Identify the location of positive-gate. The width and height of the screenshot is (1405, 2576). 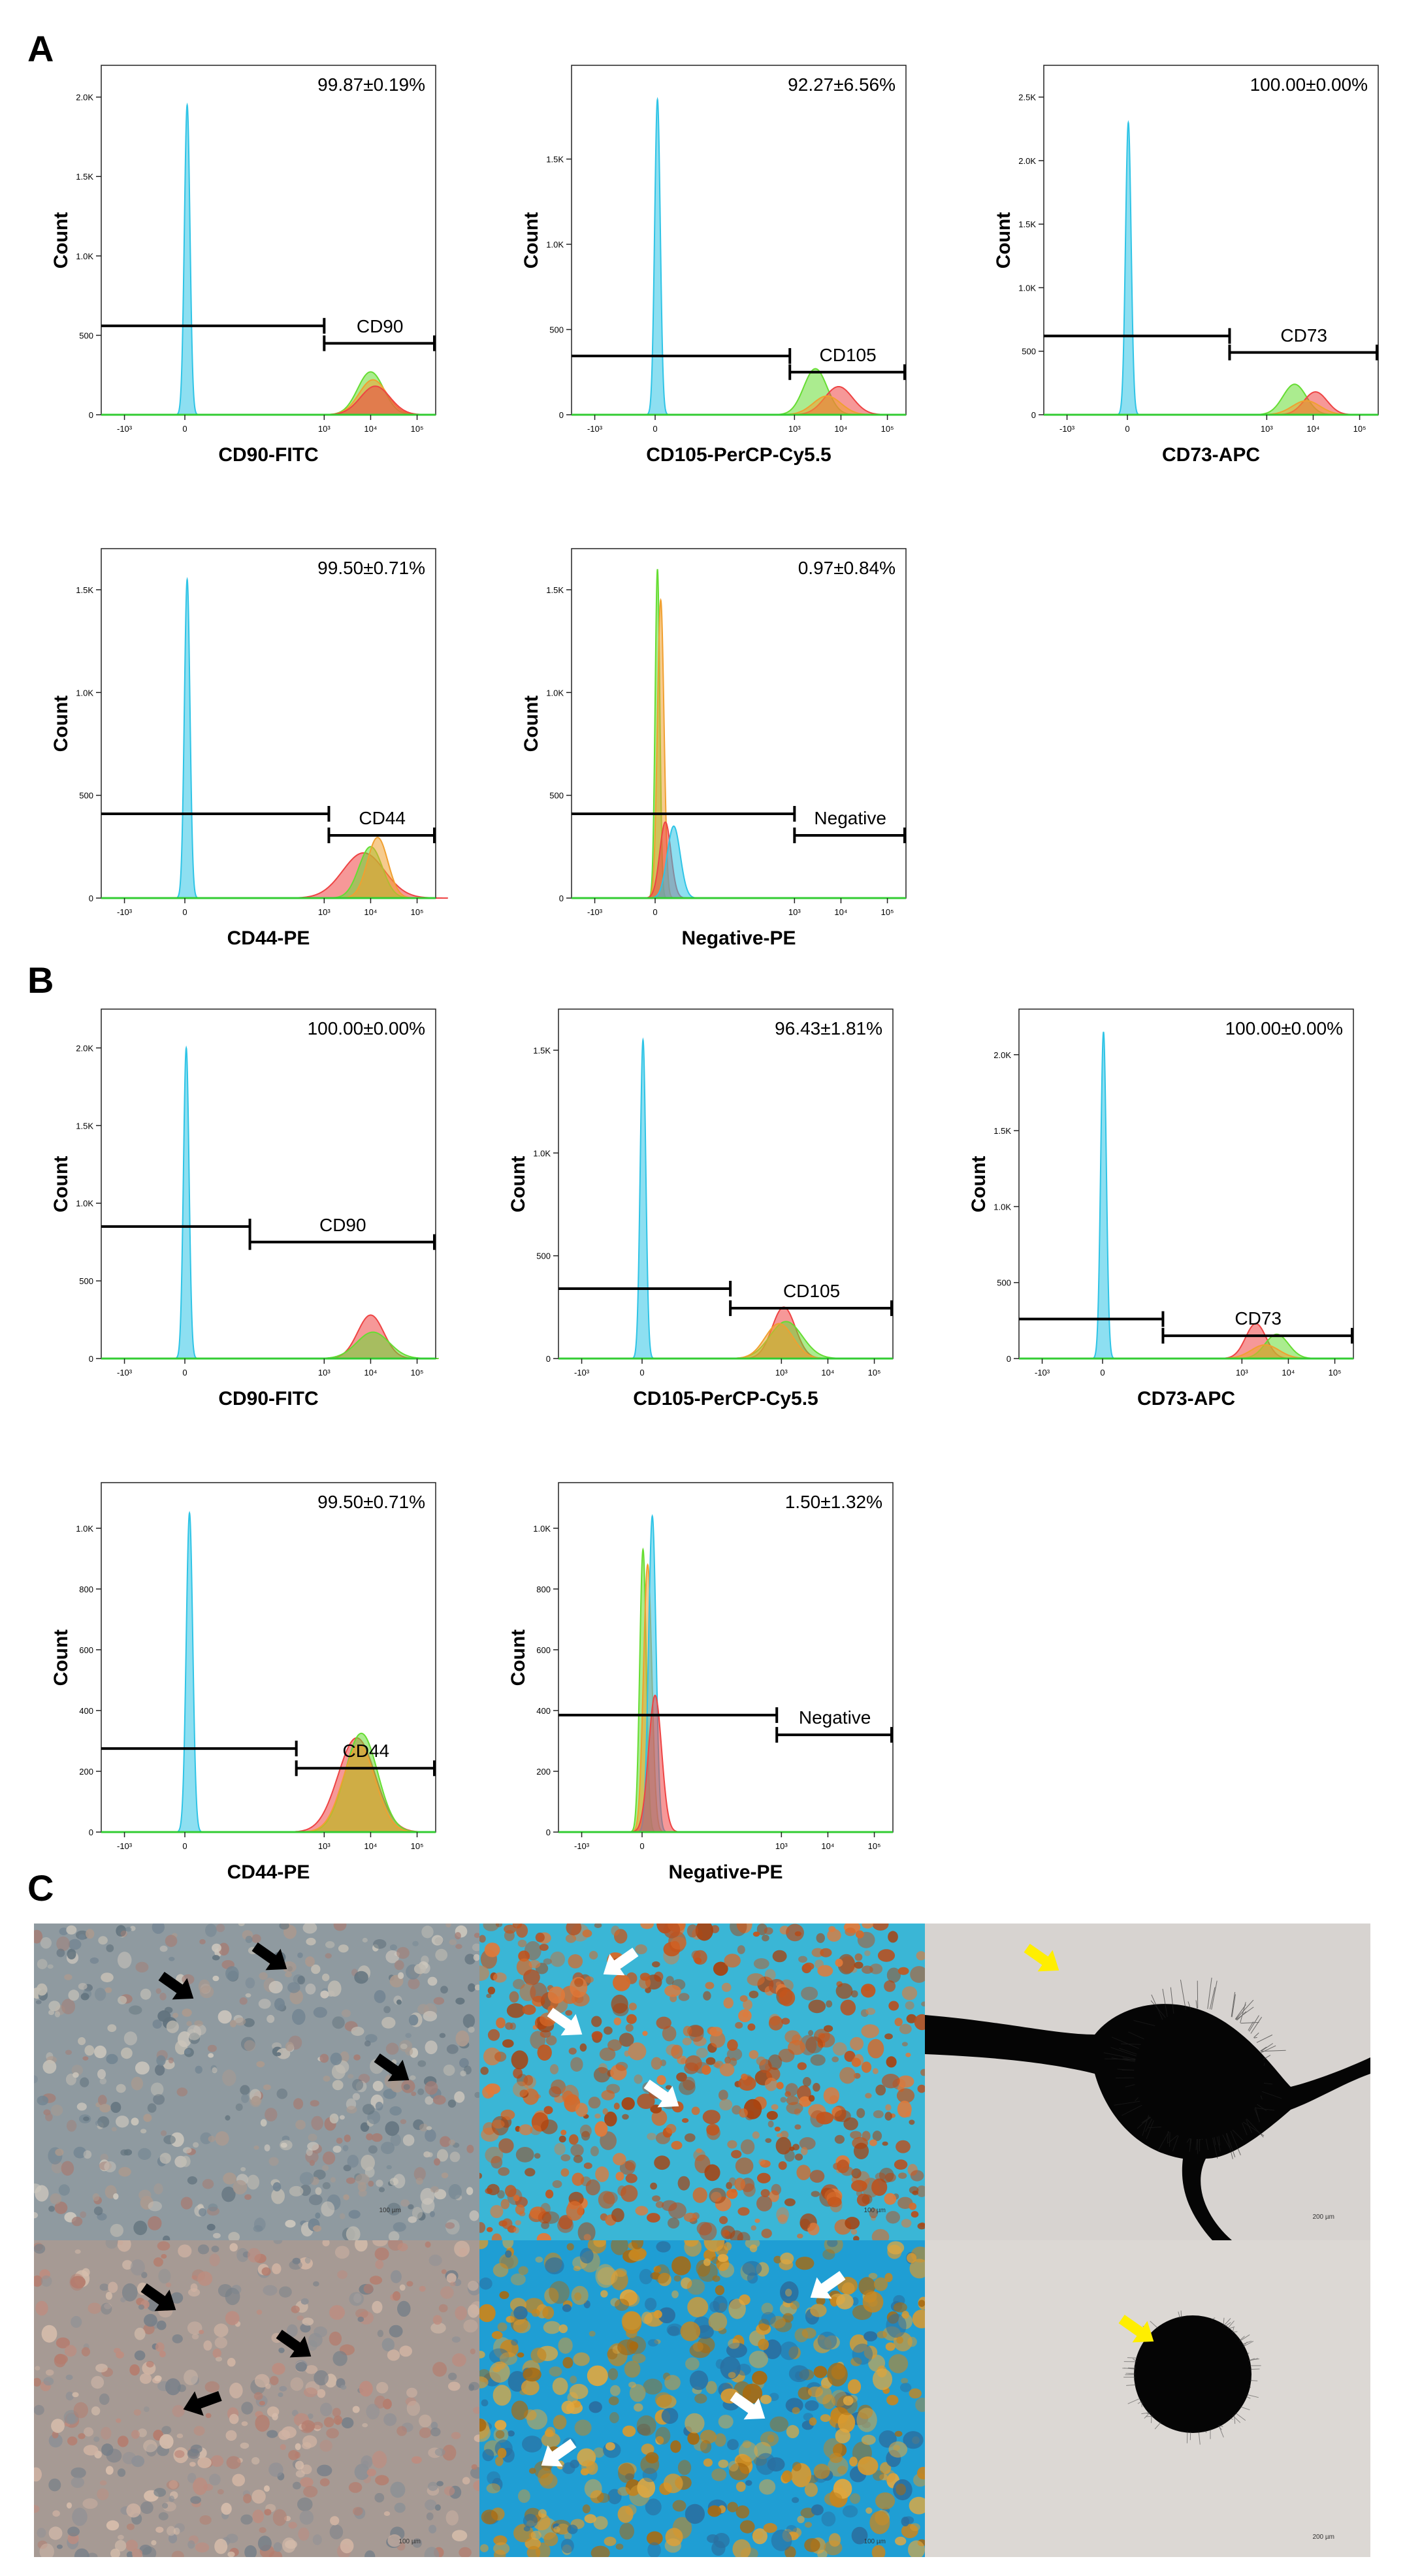
(379, 343).